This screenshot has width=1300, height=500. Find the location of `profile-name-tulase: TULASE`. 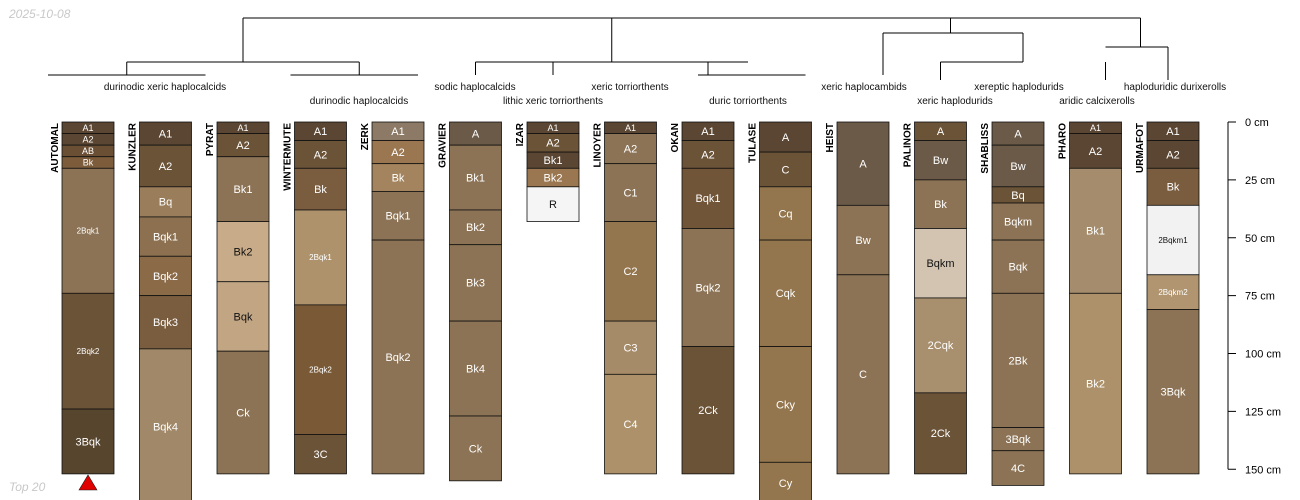

profile-name-tulase: TULASE is located at coordinates (753, 143).